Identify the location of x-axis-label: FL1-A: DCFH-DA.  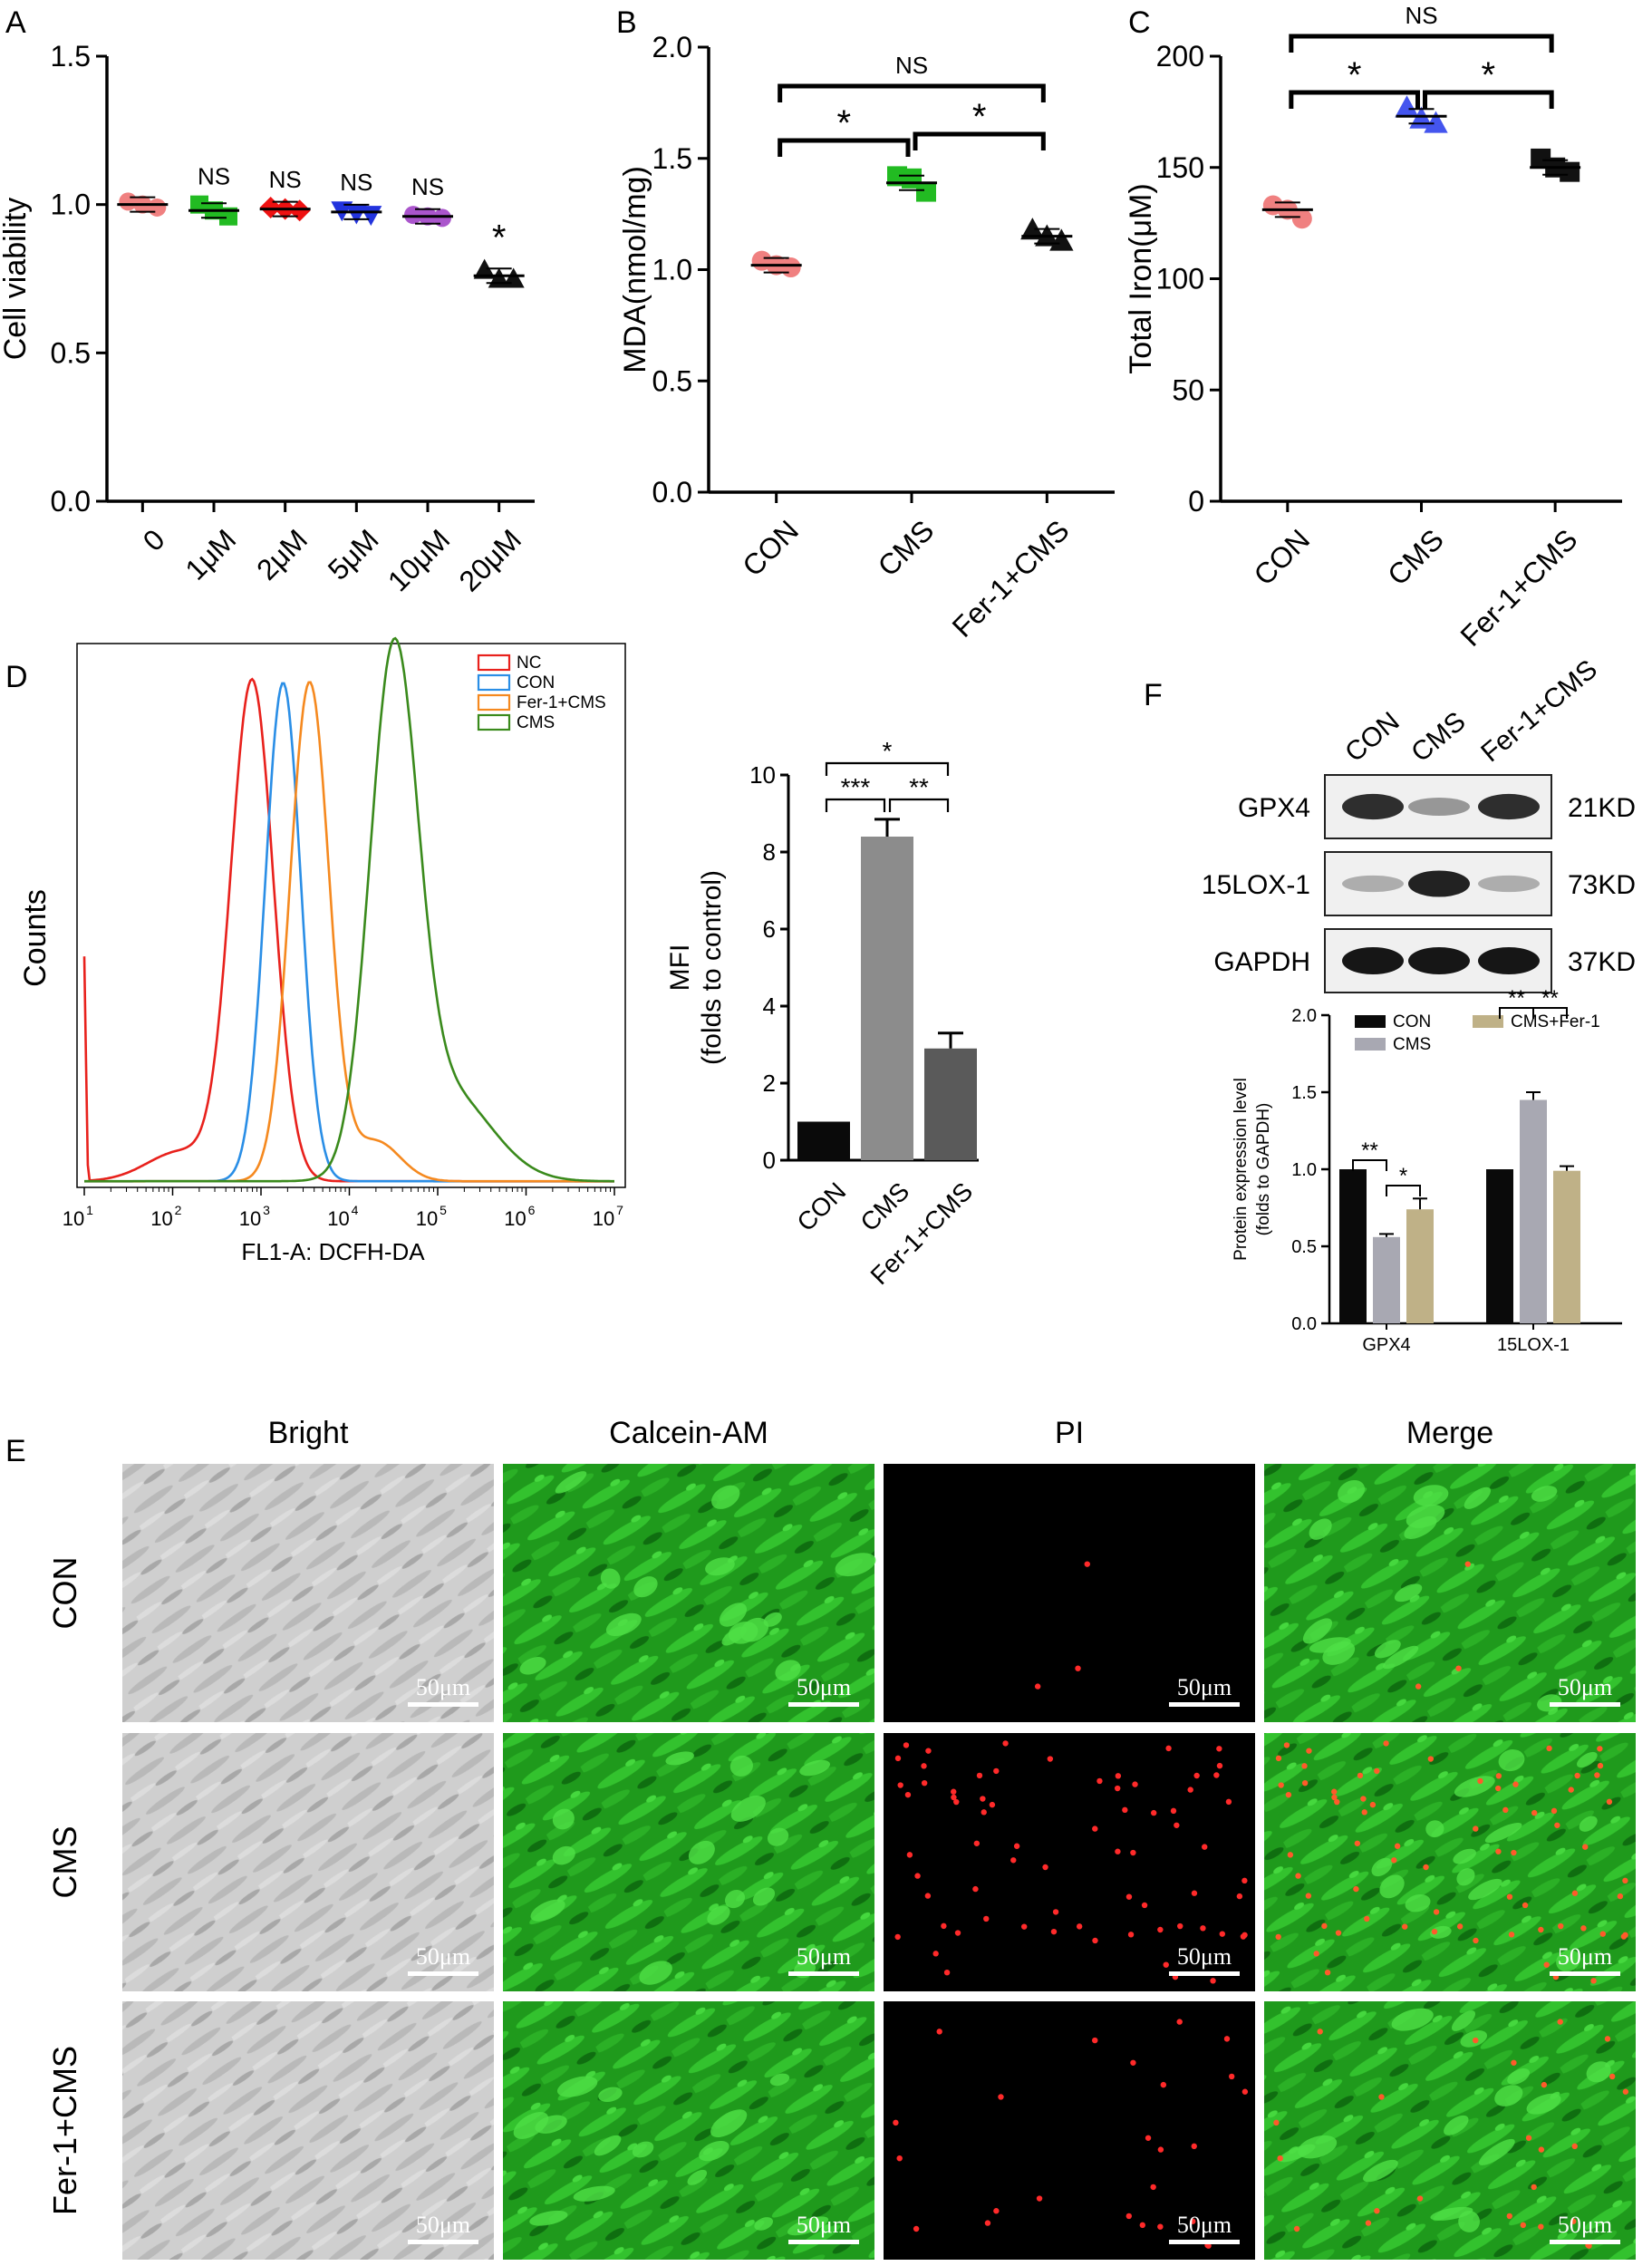
(333, 1251).